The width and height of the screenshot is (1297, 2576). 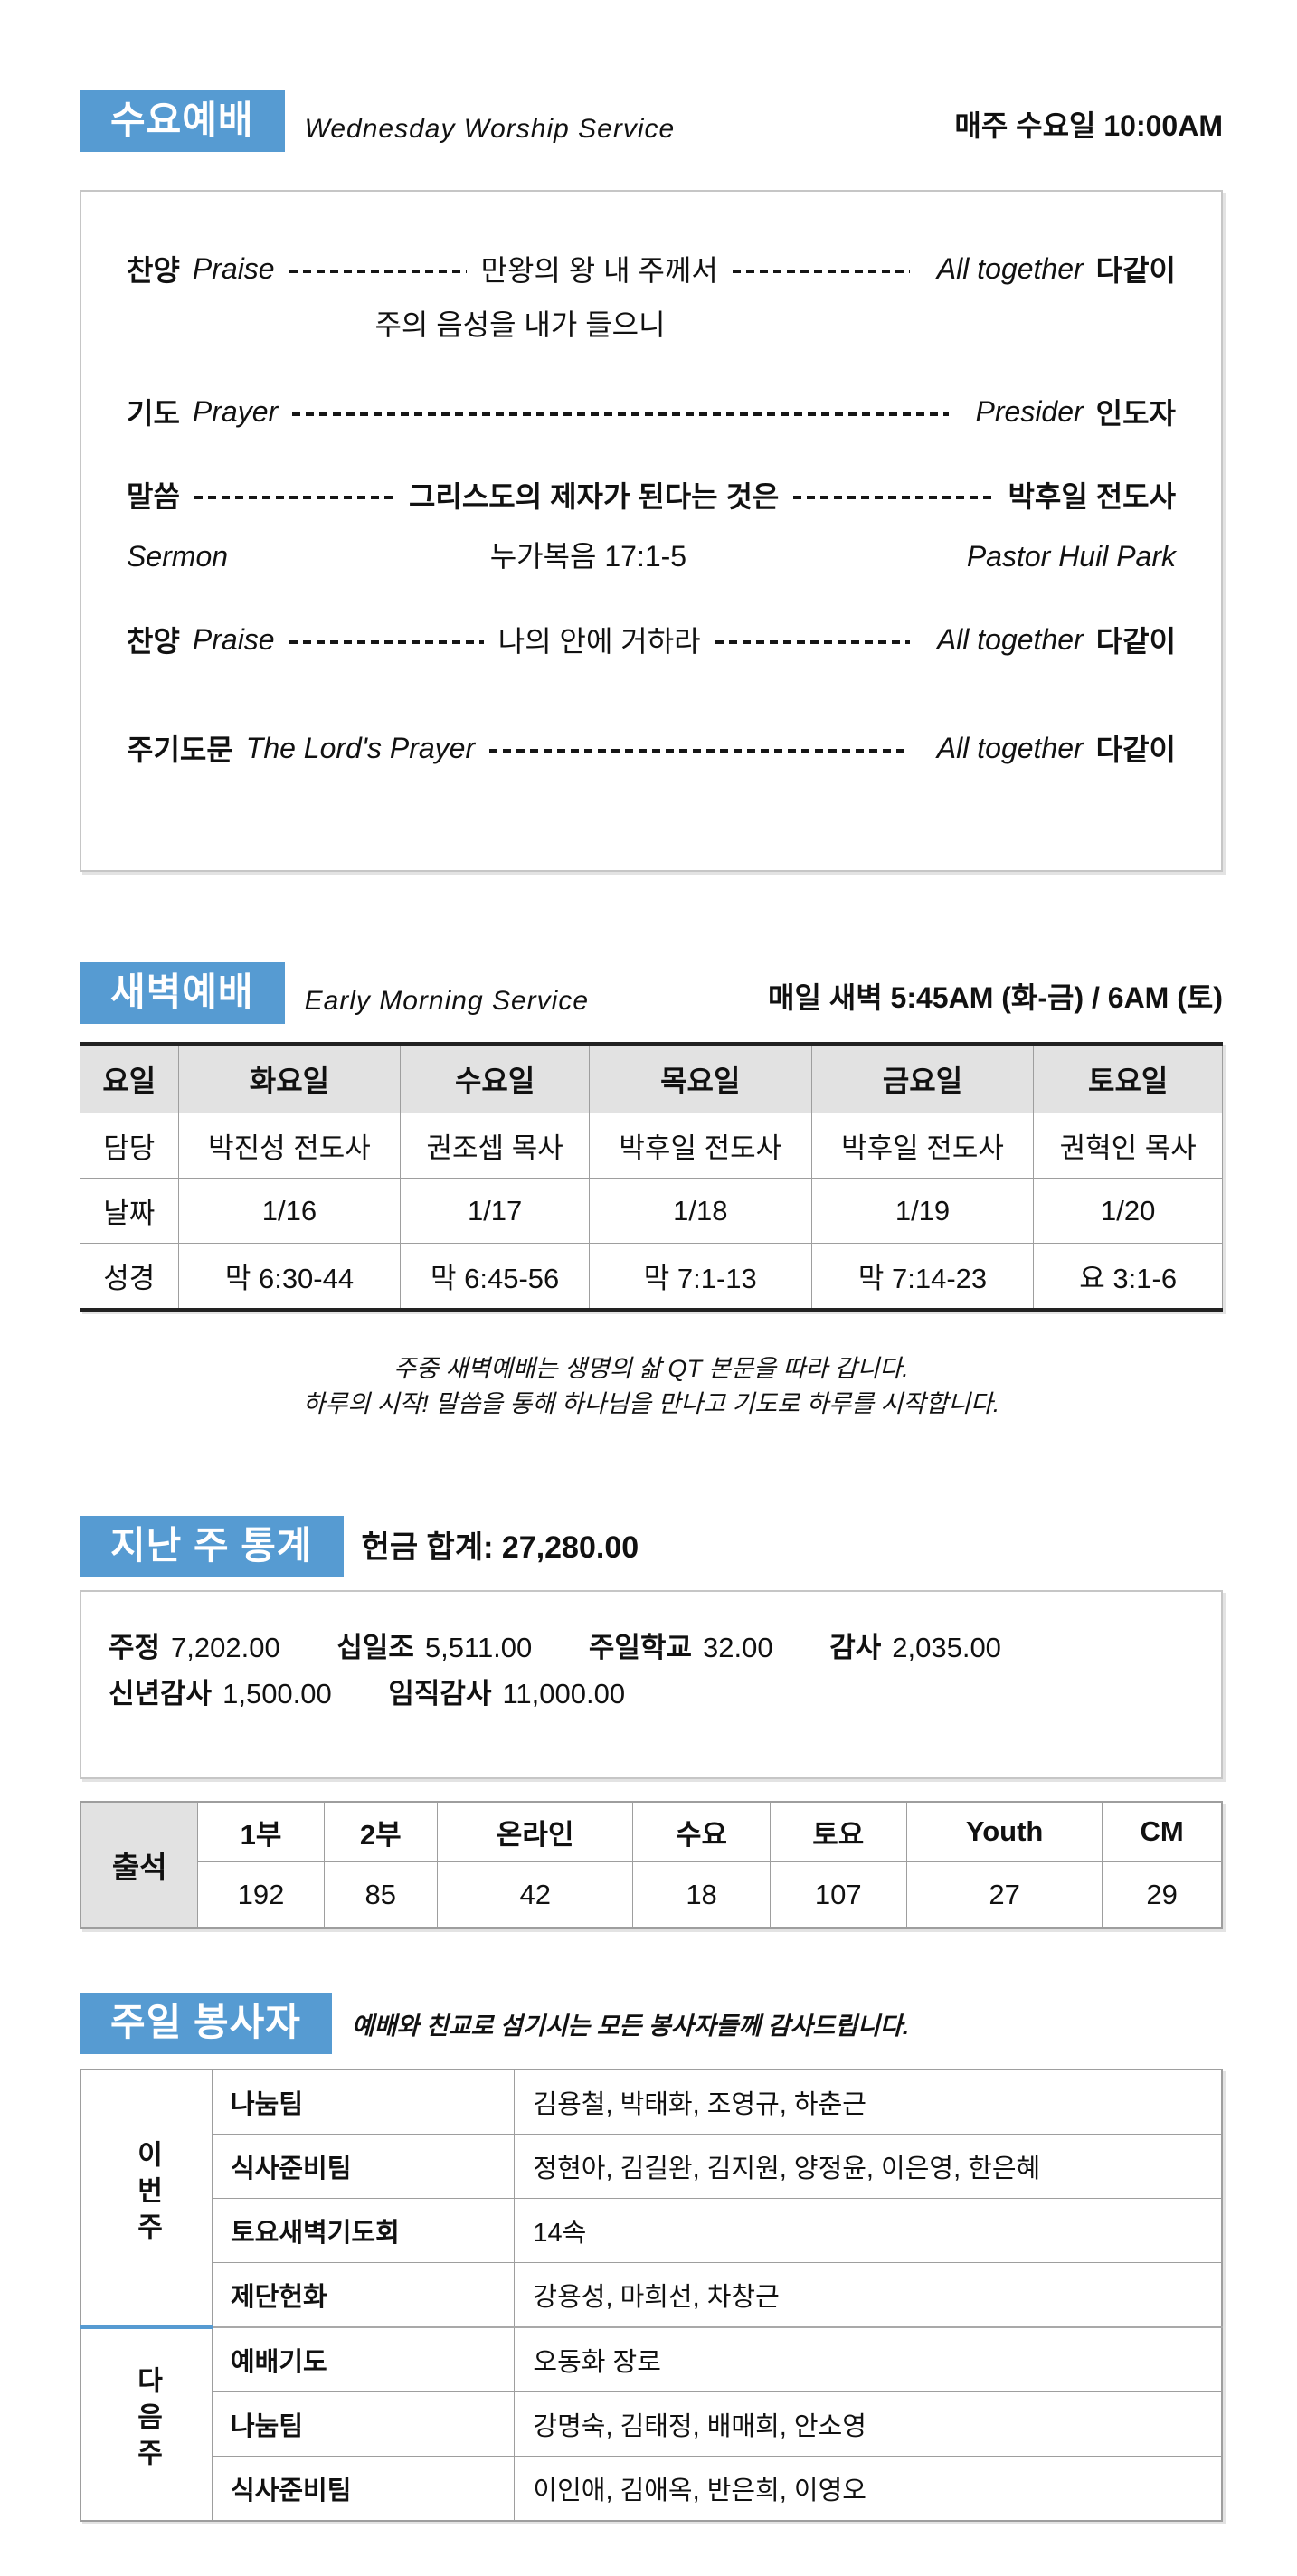 What do you see at coordinates (700, 1078) in the screenshot?
I see `column-header: 목요일` at bounding box center [700, 1078].